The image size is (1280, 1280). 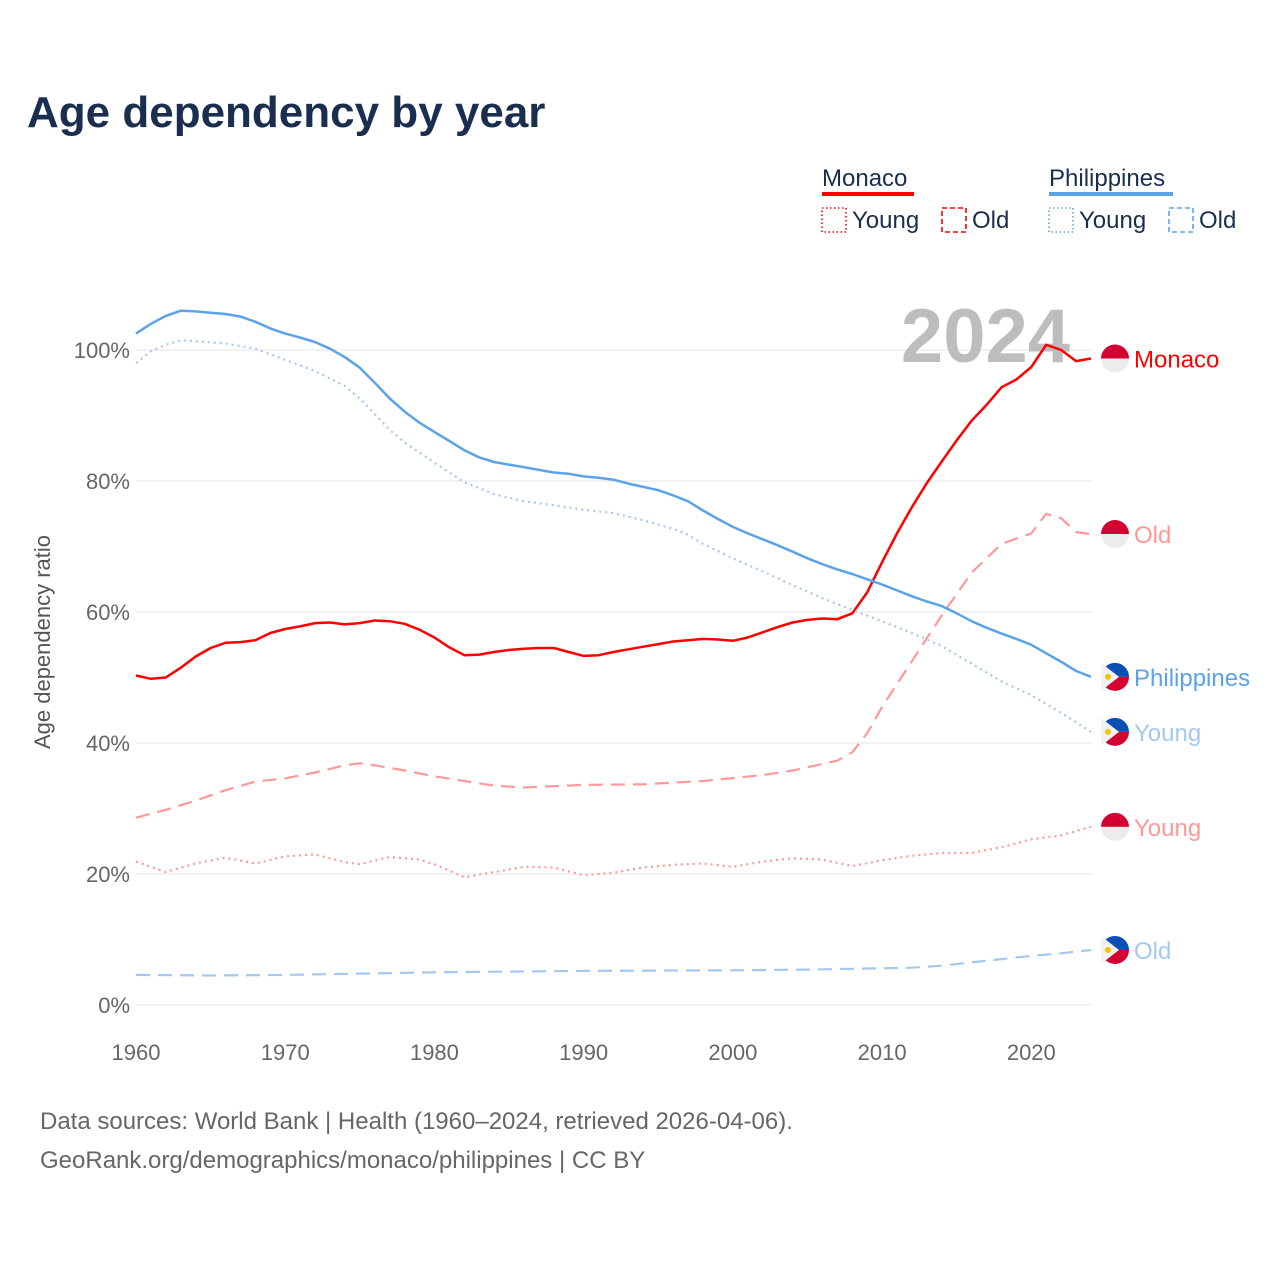 I want to click on year-watermark: 2024, so click(x=985, y=336).